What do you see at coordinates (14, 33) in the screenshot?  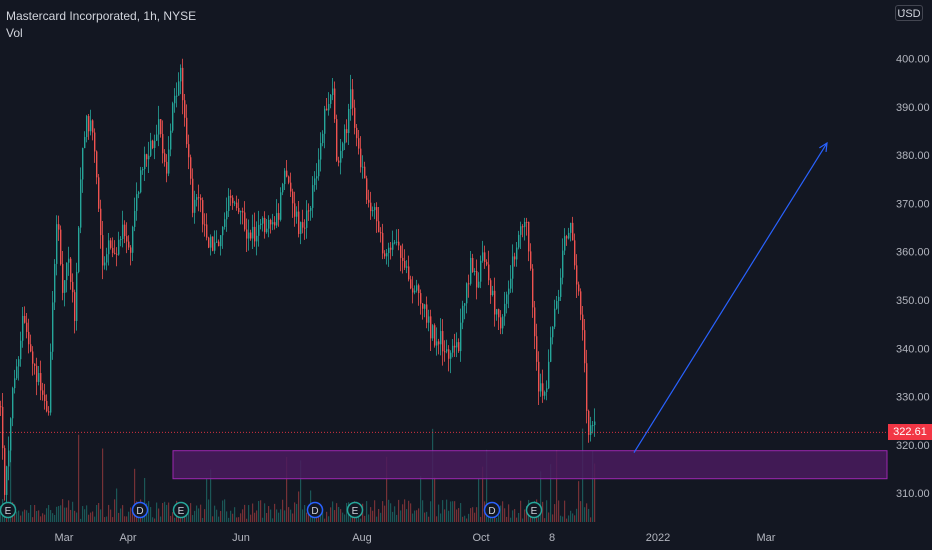 I see `volume-label: Vol` at bounding box center [14, 33].